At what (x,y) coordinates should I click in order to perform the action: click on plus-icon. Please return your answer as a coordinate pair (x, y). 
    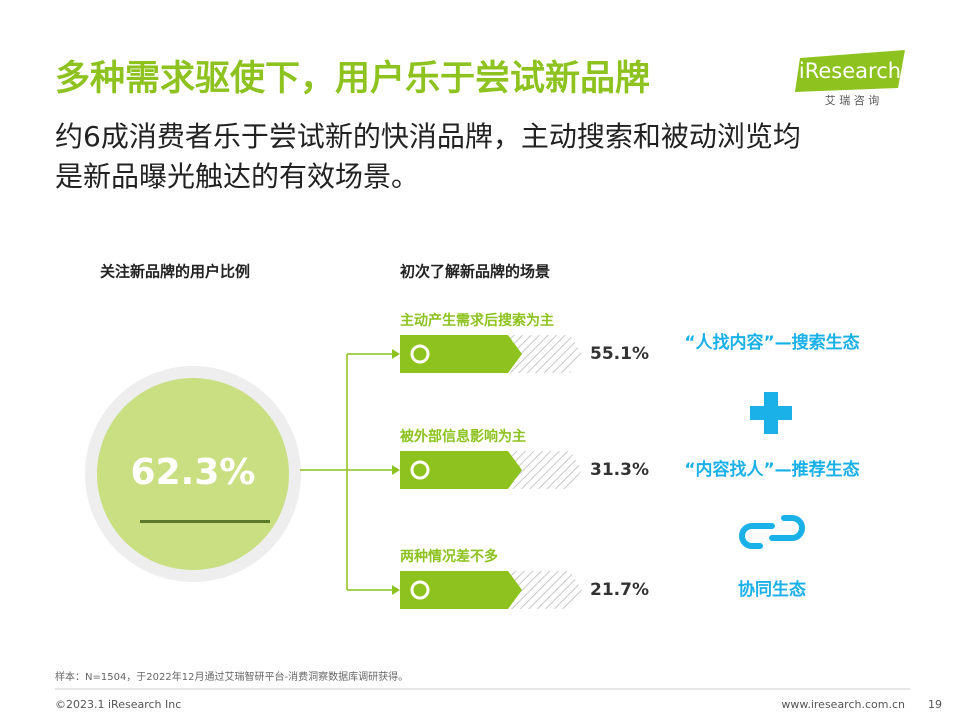
    Looking at the image, I should click on (771, 413).